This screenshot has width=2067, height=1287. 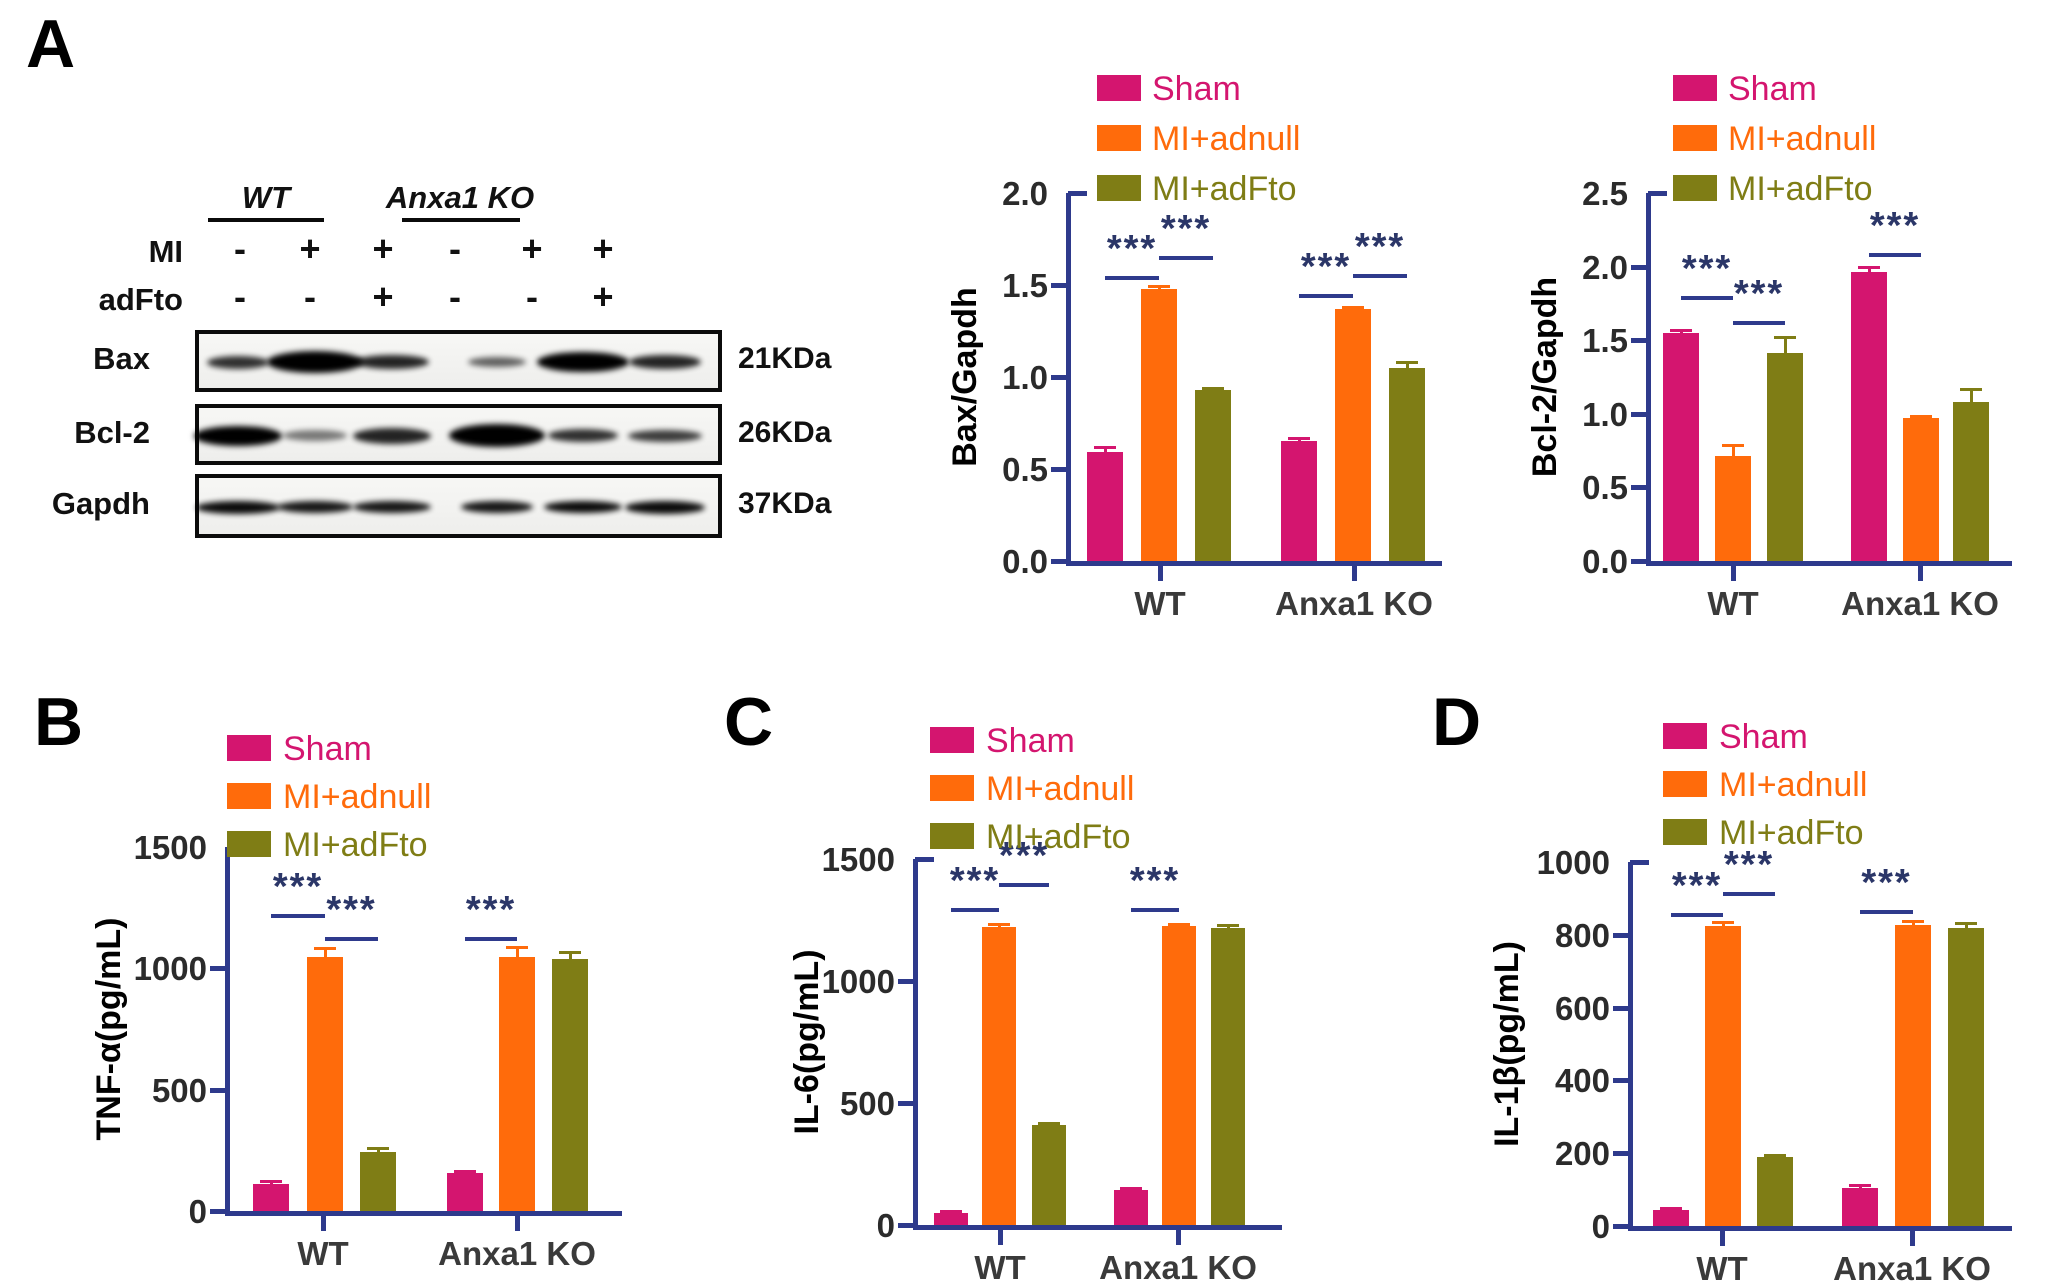 I want to click on y-tick-label: 1500, so click(x=858, y=859).